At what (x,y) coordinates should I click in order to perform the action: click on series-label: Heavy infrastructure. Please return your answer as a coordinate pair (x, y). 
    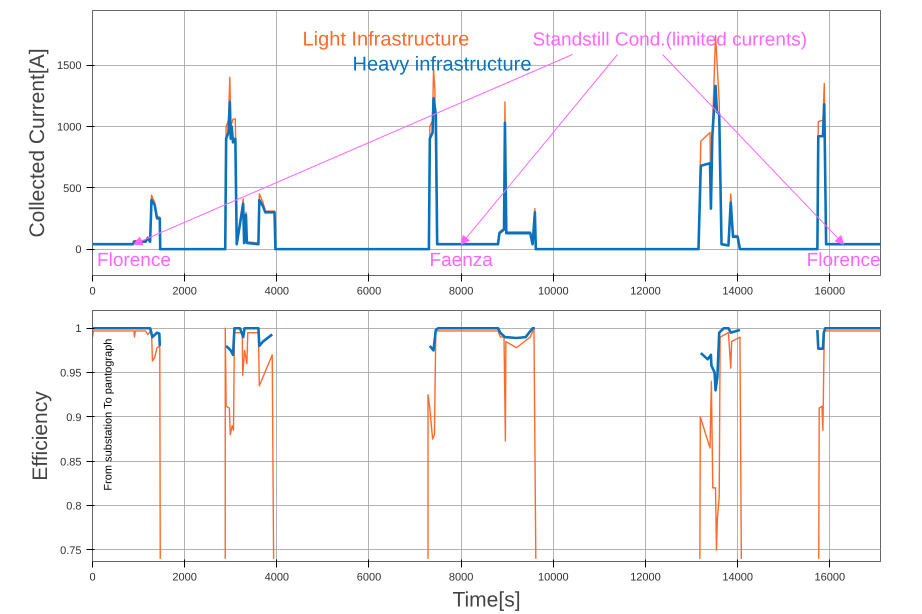
    Looking at the image, I should click on (442, 65).